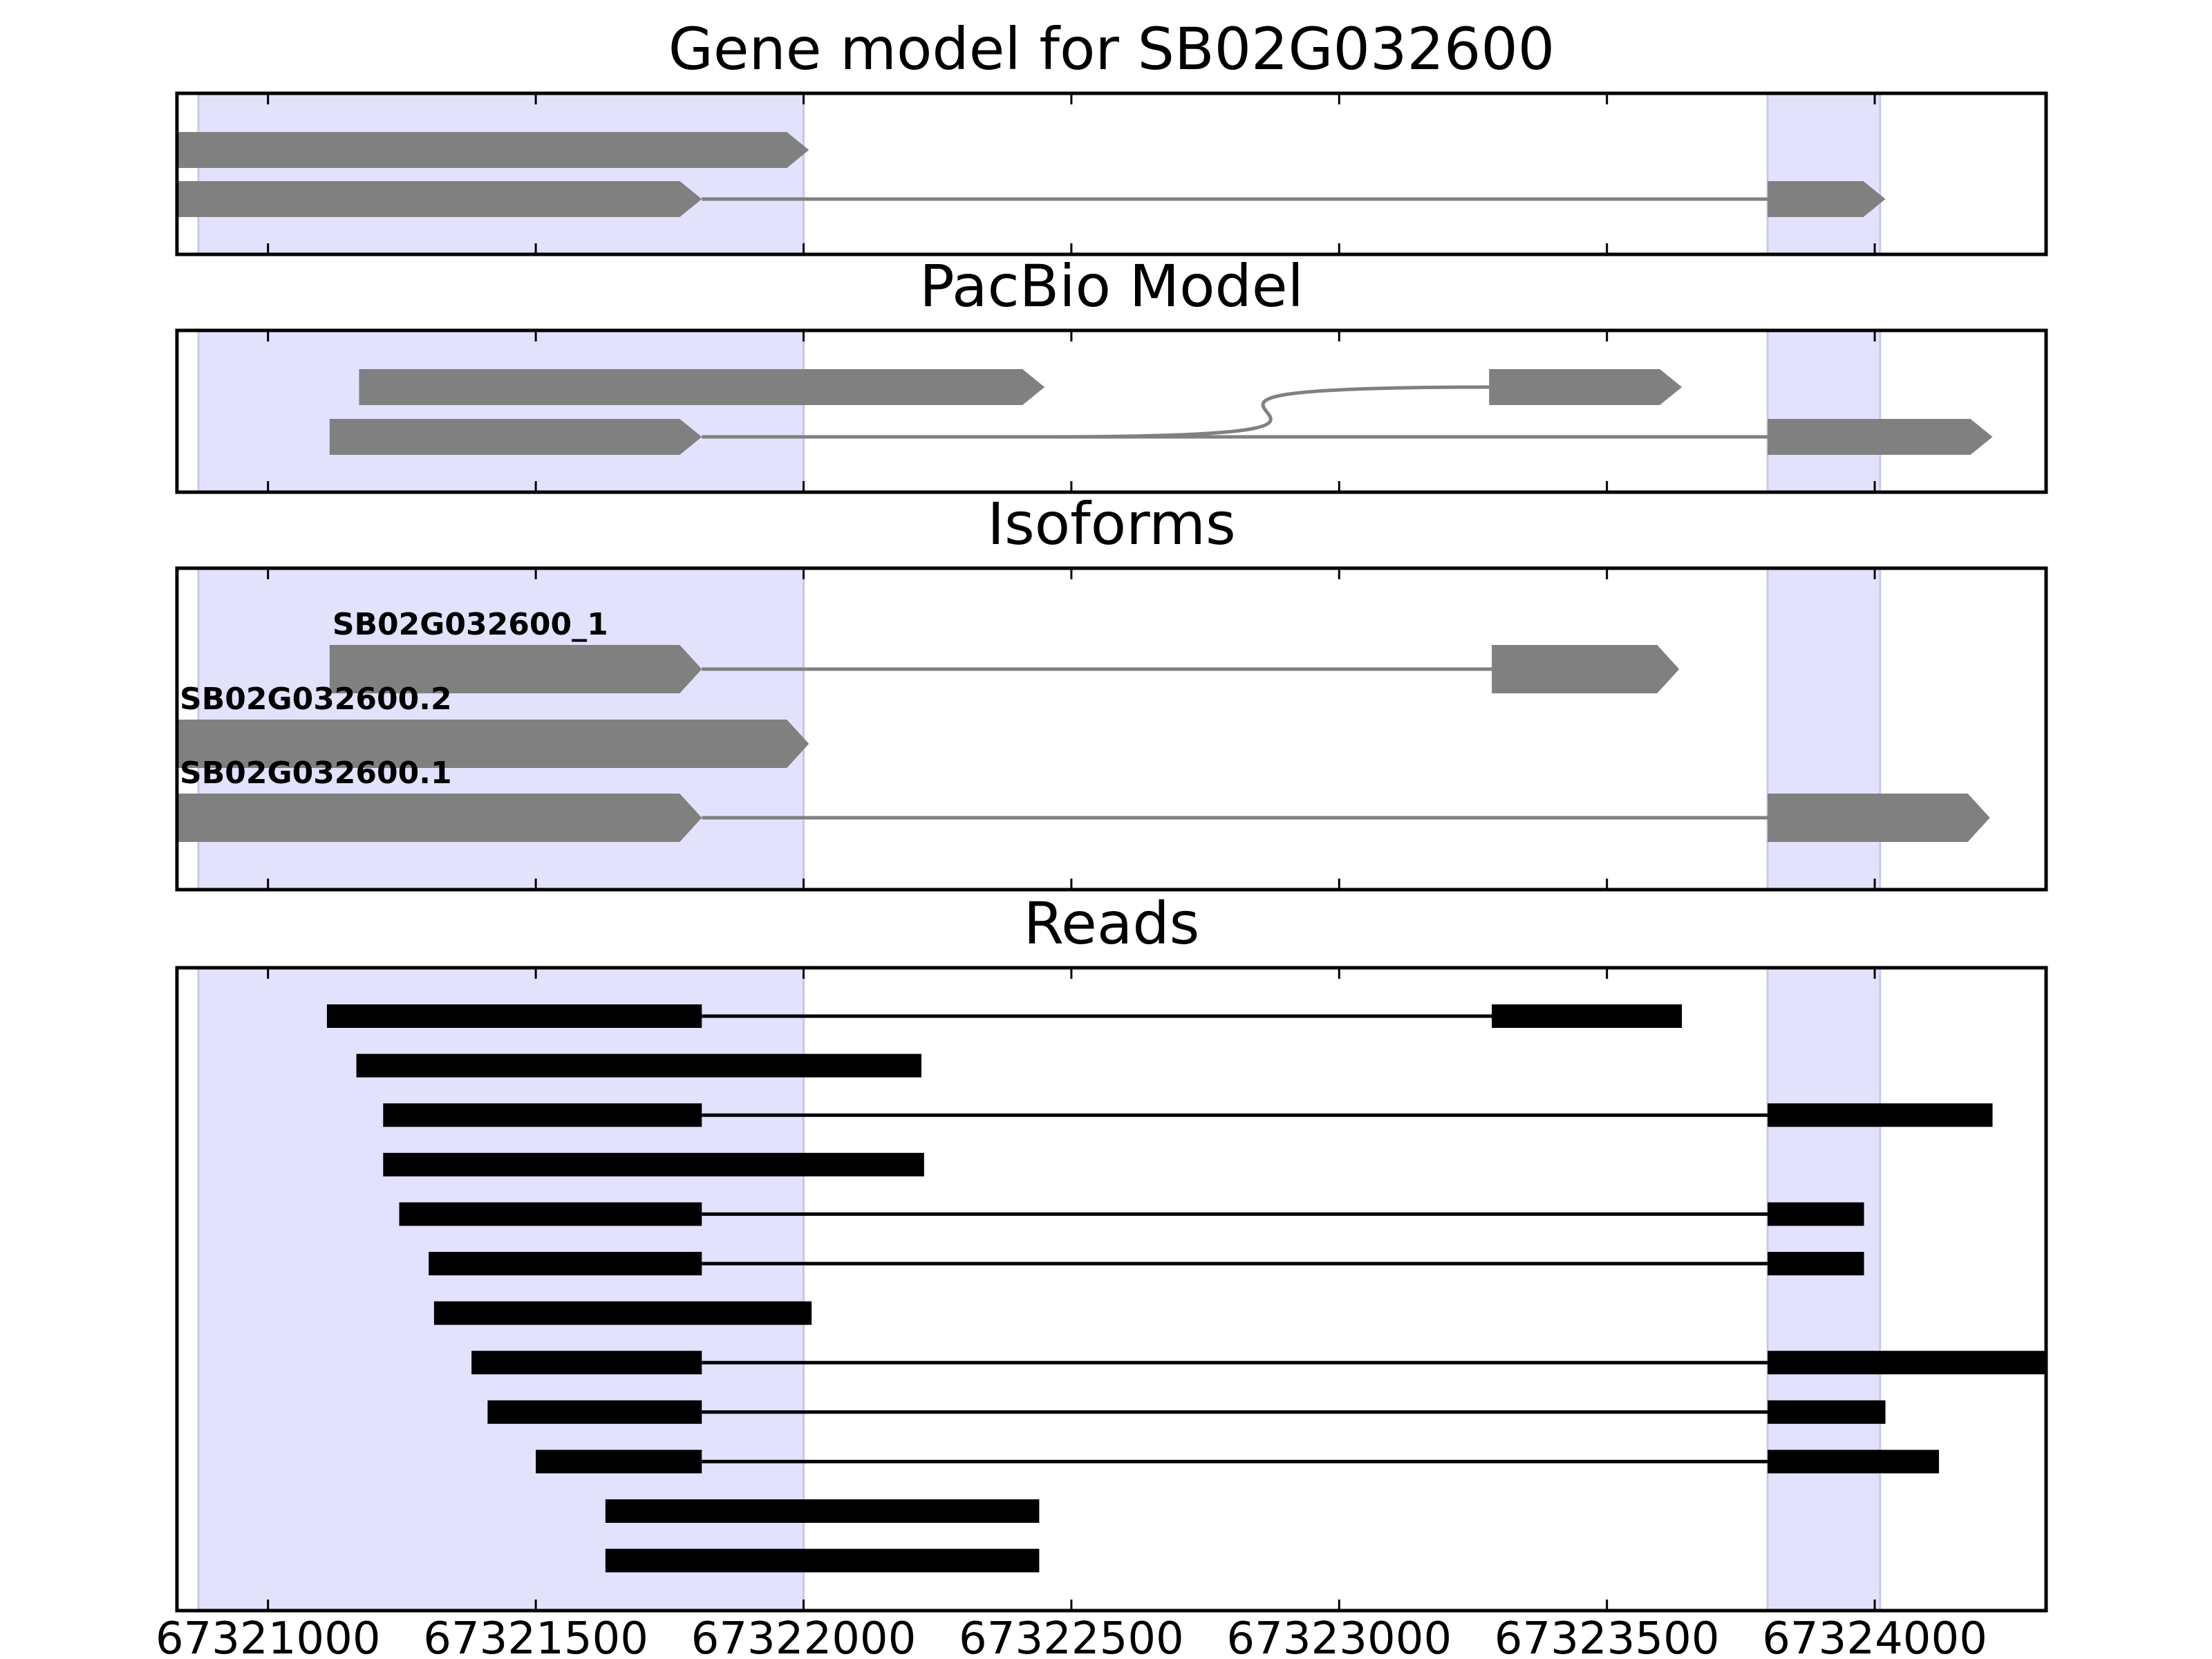 Image resolution: width=2212 pixels, height=1659 pixels. I want to click on x-tick-label: 67321500, so click(535, 1636).